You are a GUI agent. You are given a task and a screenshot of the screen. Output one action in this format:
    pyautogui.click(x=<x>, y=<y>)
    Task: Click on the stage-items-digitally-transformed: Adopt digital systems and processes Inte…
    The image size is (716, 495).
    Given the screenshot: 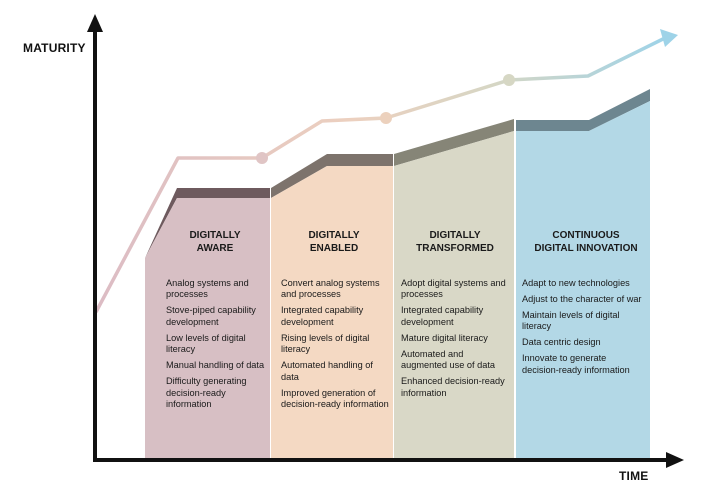 What is the action you would take?
    pyautogui.click(x=455, y=341)
    